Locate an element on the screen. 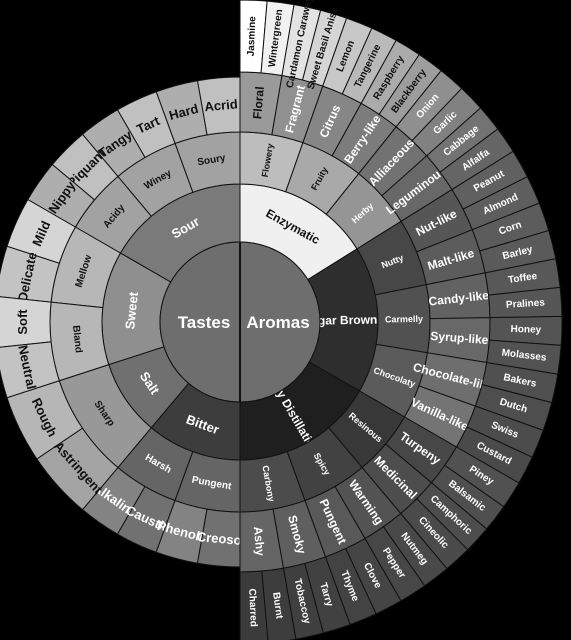  taste-bland-label: Bland is located at coordinates (77, 339).